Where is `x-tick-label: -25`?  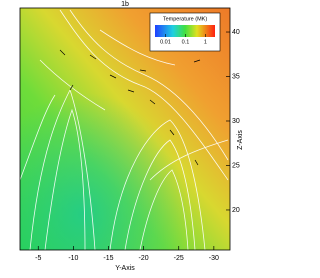
x-tick-label: -25 is located at coordinates (179, 258).